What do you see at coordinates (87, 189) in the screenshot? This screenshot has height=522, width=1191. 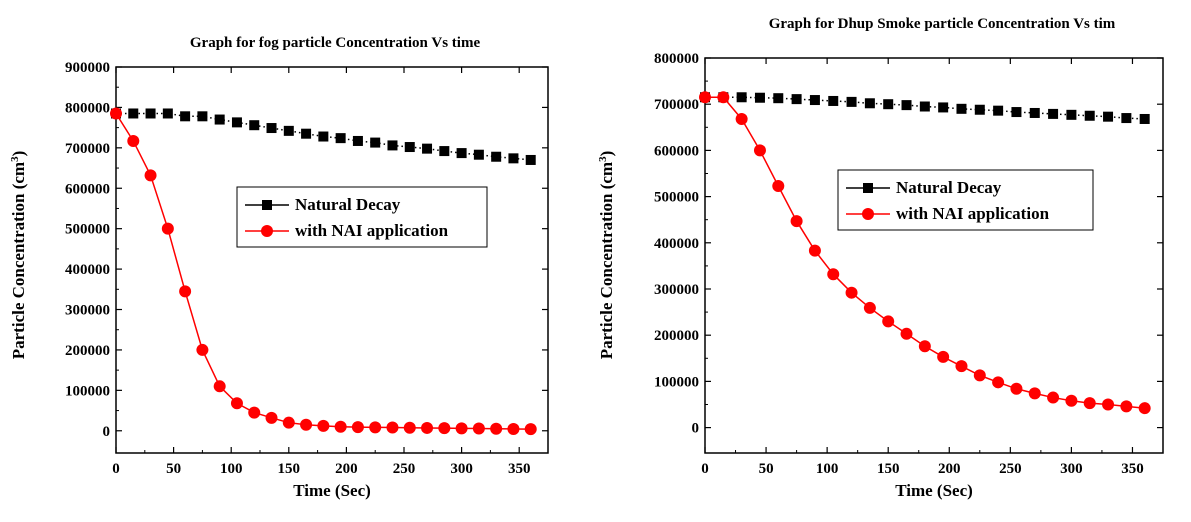 I see `y-tick-label: 600000` at bounding box center [87, 189].